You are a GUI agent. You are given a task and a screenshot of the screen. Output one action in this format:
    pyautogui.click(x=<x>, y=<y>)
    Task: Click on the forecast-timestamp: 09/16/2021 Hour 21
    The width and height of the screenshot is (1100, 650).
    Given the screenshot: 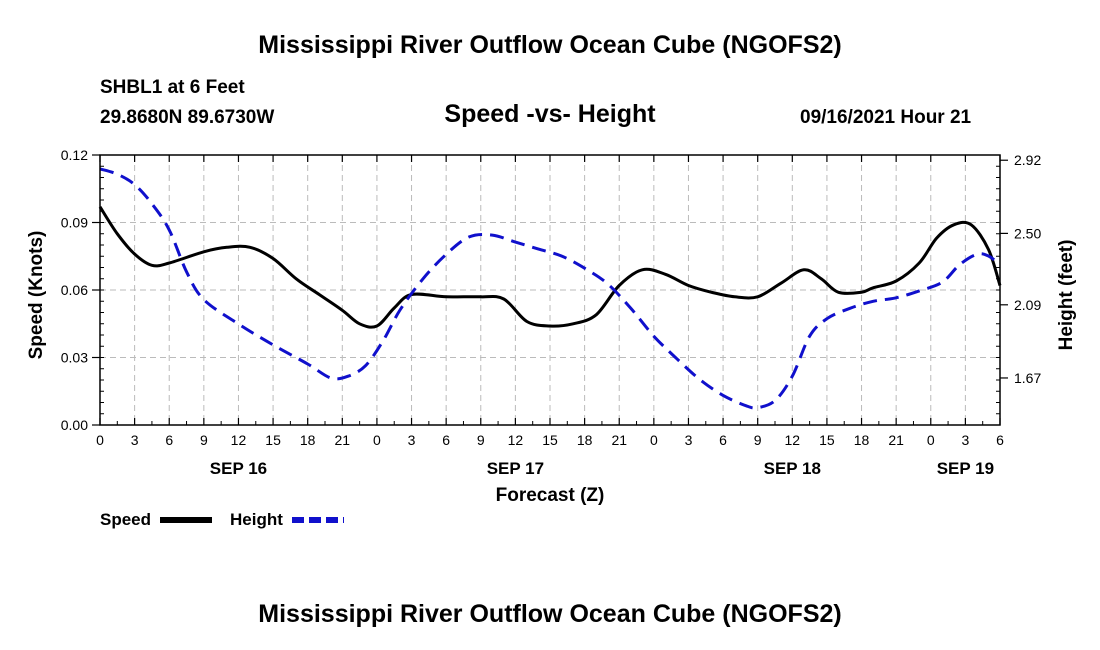 What is the action you would take?
    pyautogui.click(x=886, y=117)
    